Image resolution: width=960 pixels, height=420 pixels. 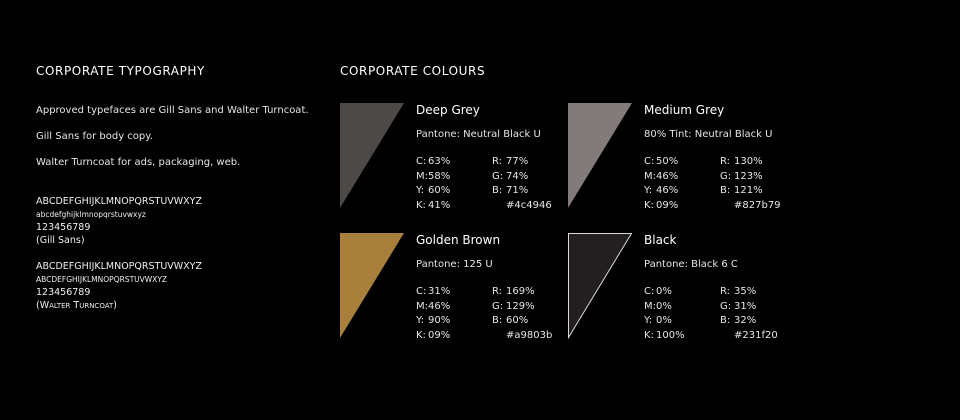 What do you see at coordinates (748, 161) in the screenshot?
I see `swatch-value: 130%` at bounding box center [748, 161].